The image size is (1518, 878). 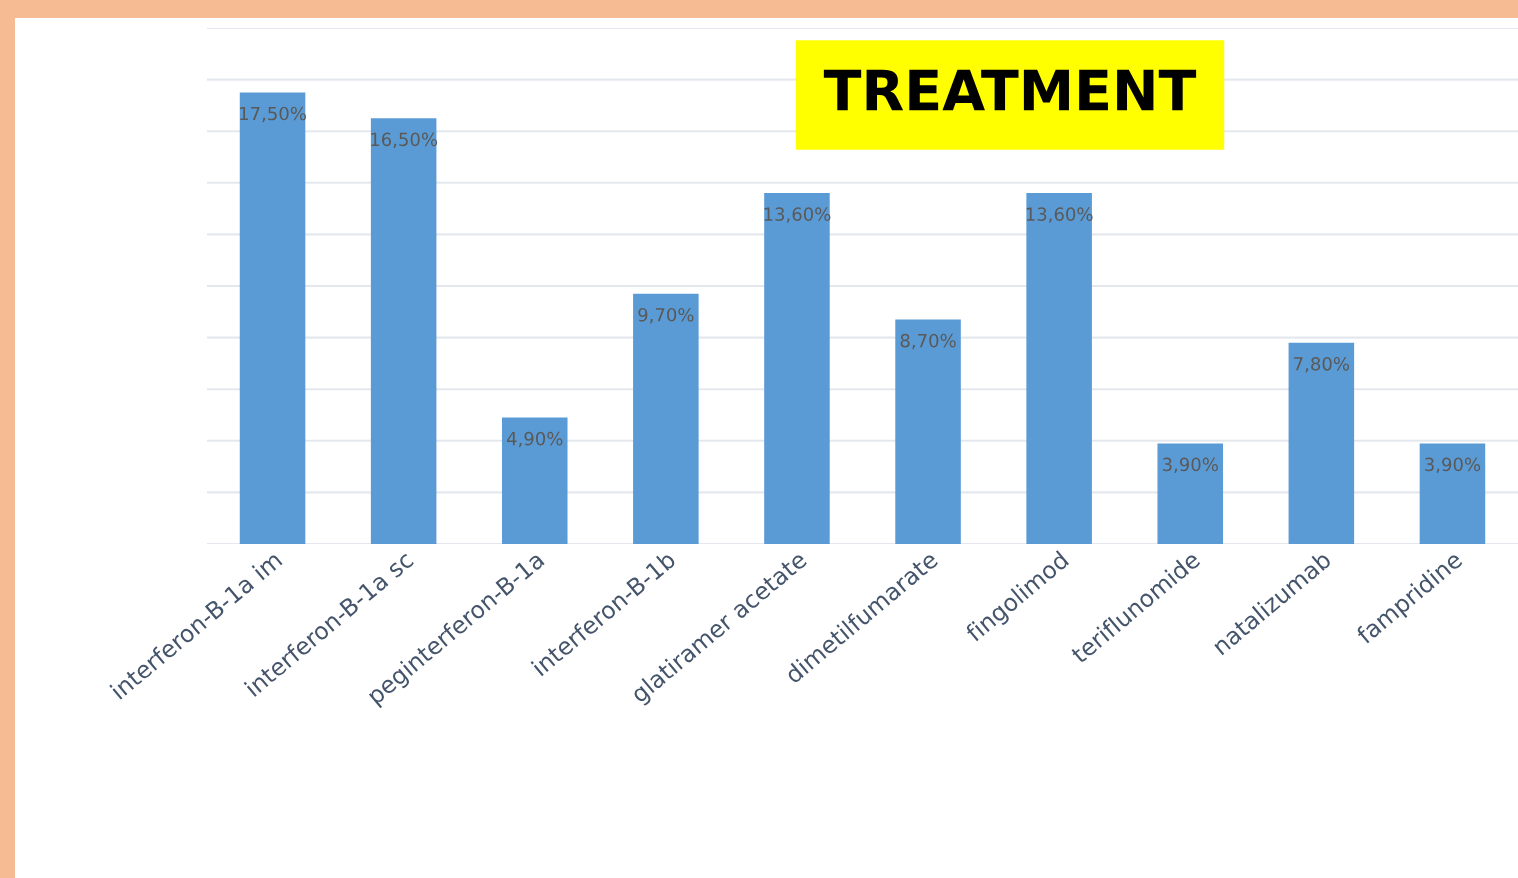 I want to click on data-label: 9,70%, so click(x=666, y=315).